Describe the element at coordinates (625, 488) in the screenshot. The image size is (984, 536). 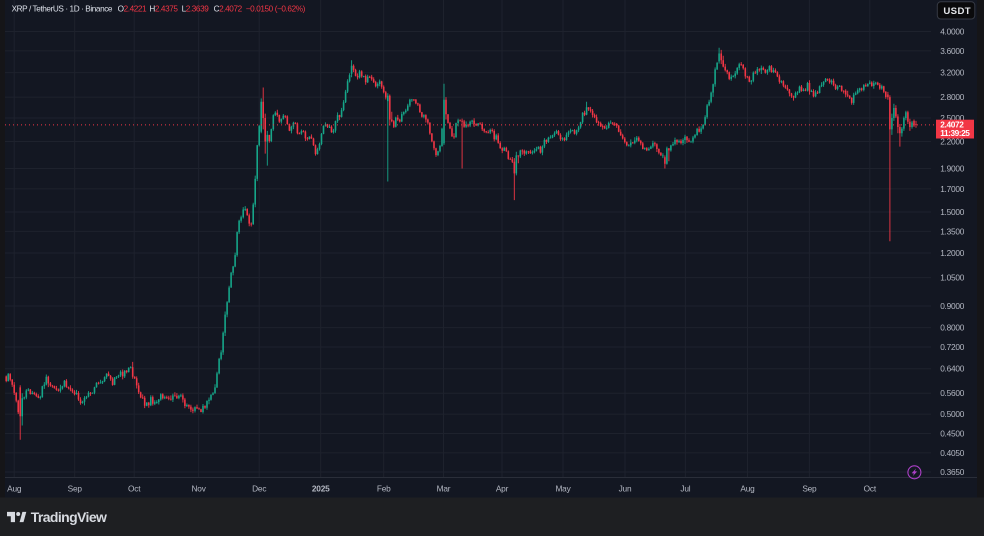
I see `svg-text: Jun` at that location.